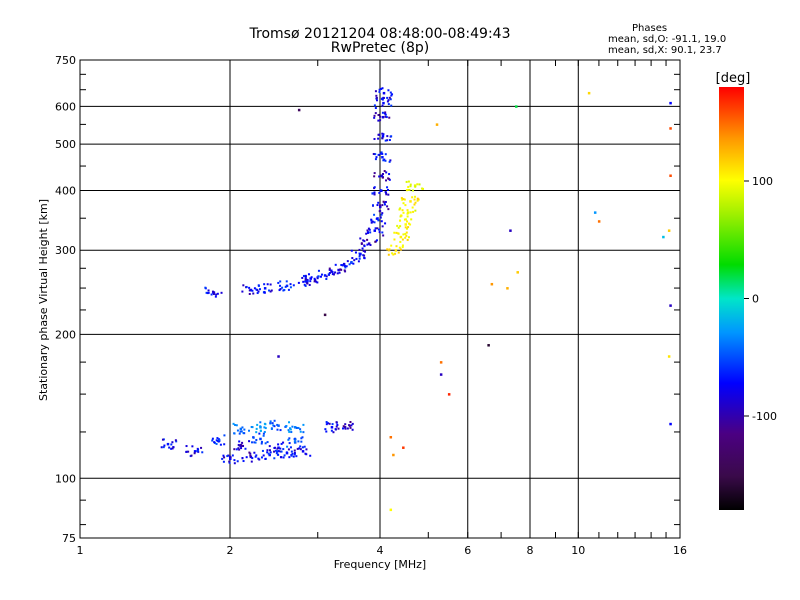 This screenshot has width=800, height=600. What do you see at coordinates (467, 550) in the screenshot?
I see `x-tick-label: 6` at bounding box center [467, 550].